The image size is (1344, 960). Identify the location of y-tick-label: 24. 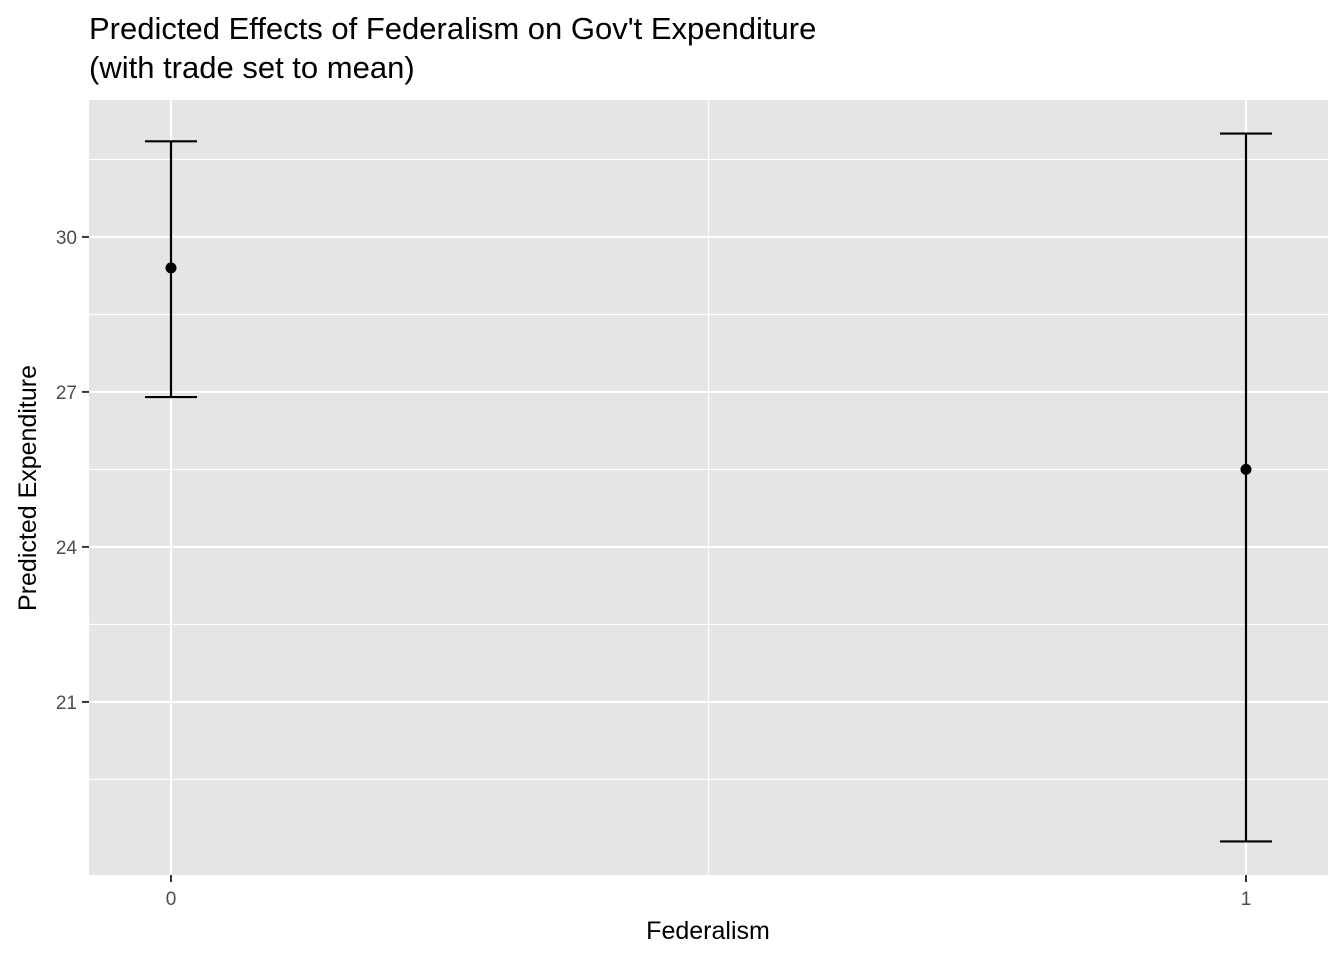
(67, 548).